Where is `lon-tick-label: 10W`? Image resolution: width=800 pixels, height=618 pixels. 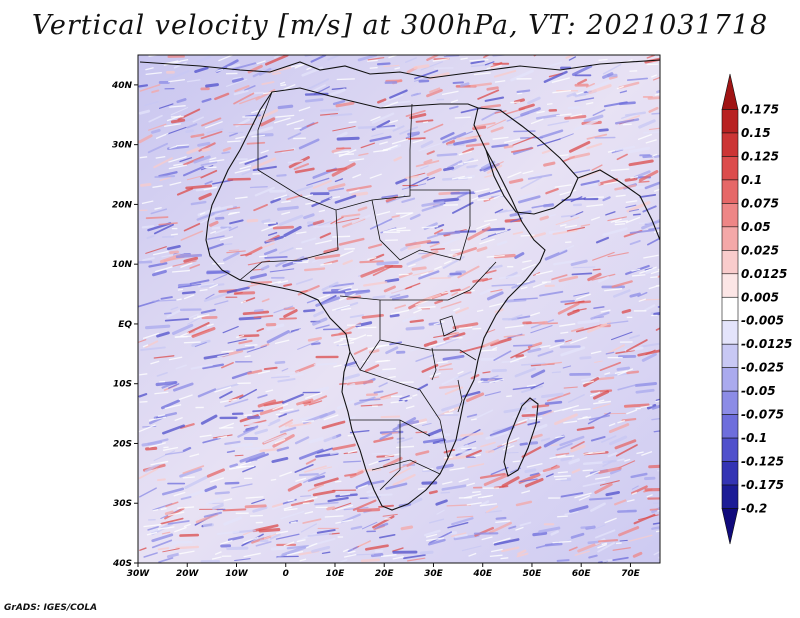
lon-tick-label: 10W is located at coordinates (237, 574).